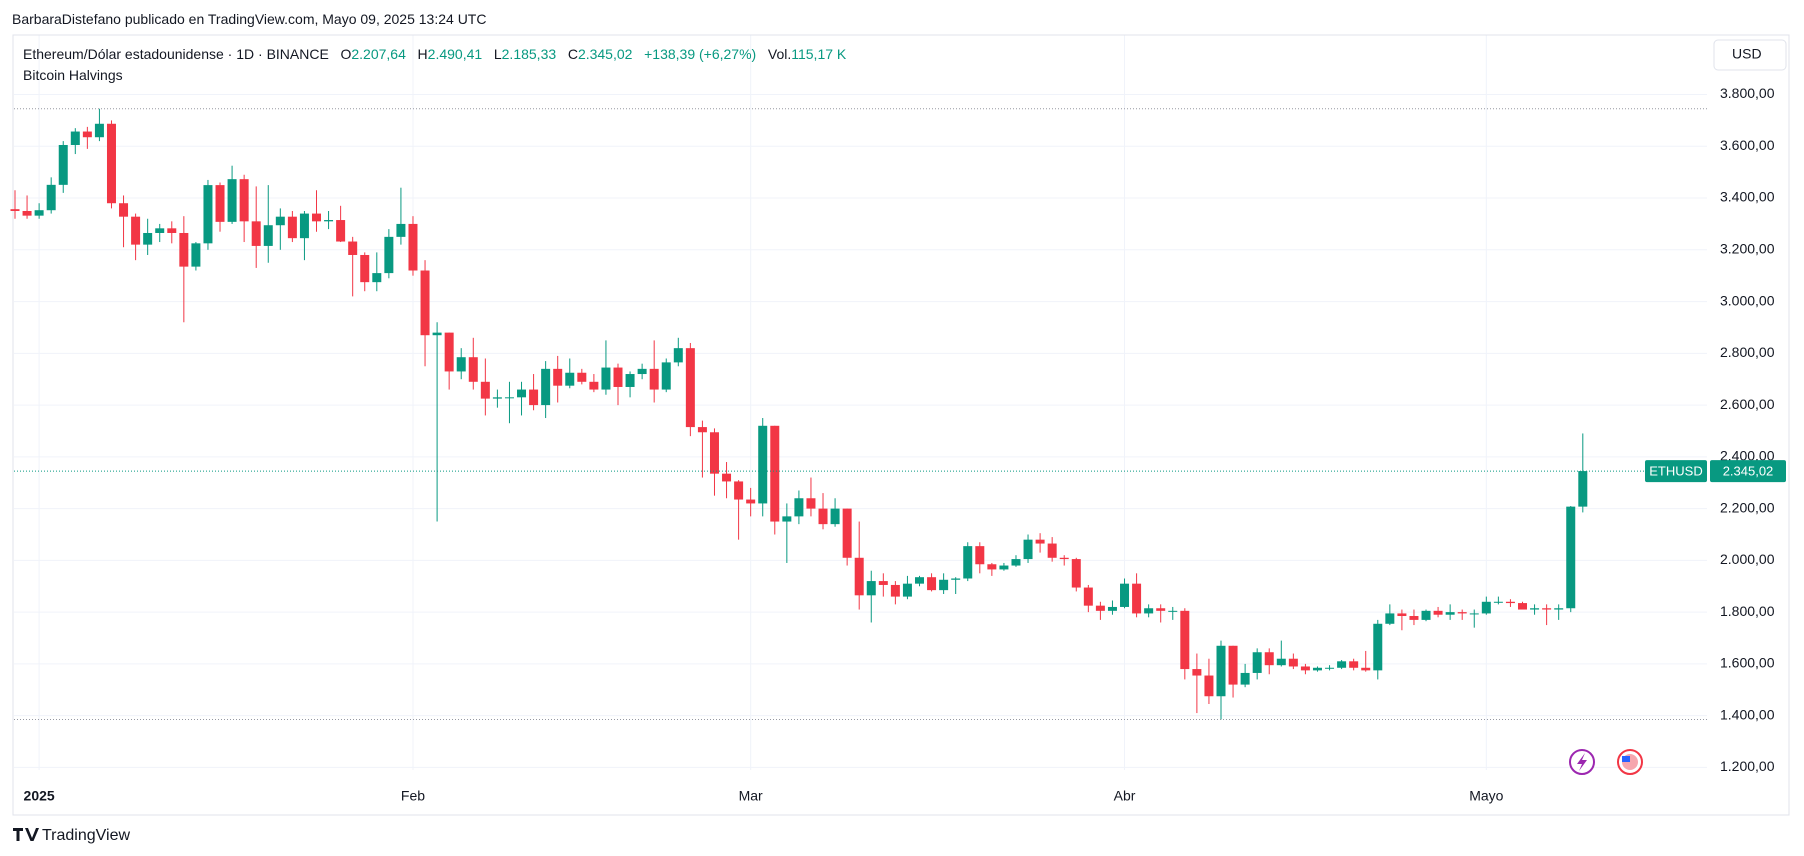 Image resolution: width=1804 pixels, height=856 pixels. I want to click on economic-event-icon, so click(1630, 762).